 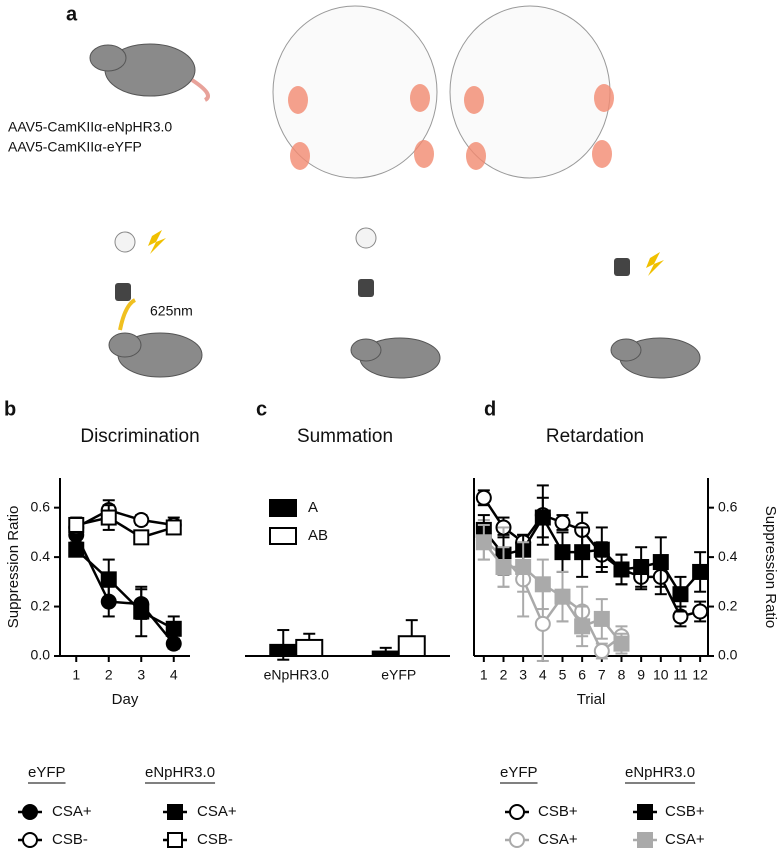 I want to click on injection-label: AAV5-CamKIIα-eNpHR3.0, so click(x=90, y=127).